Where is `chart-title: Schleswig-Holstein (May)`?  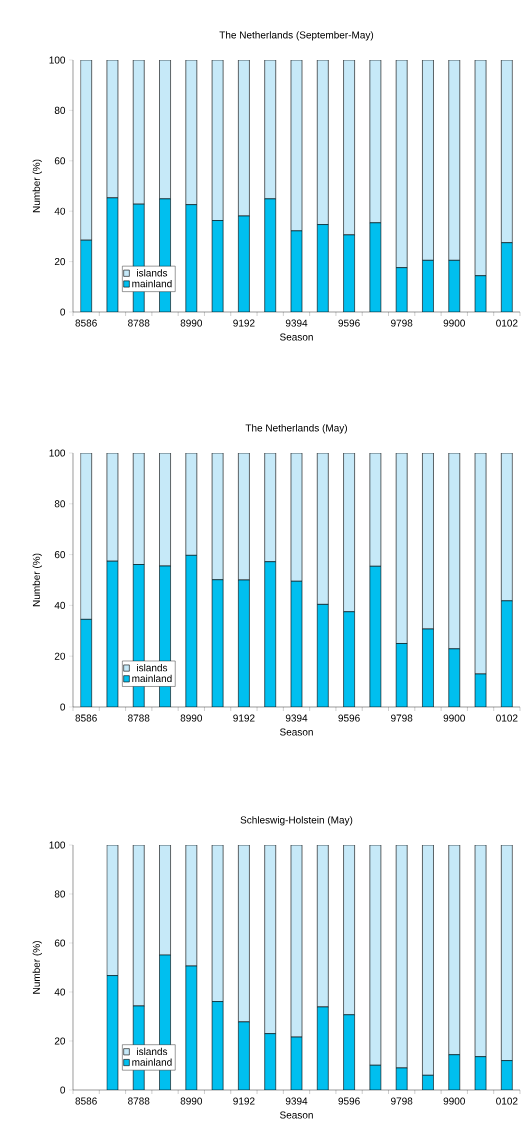
chart-title: Schleswig-Holstein (May) is located at coordinates (296, 821).